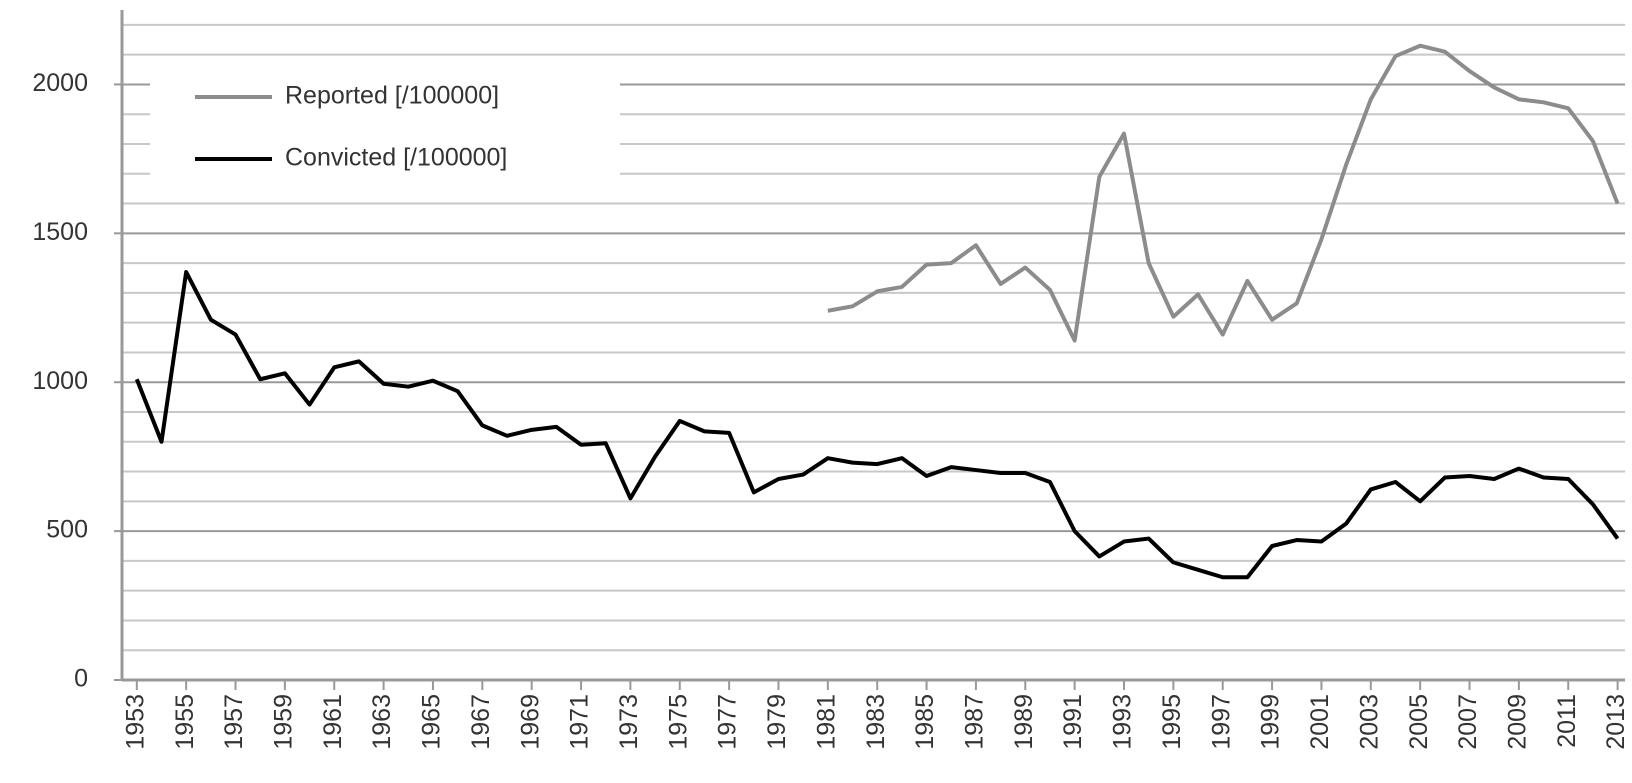 This screenshot has height=783, width=1632. I want to click on x-tick-label: 1967, so click(481, 722).